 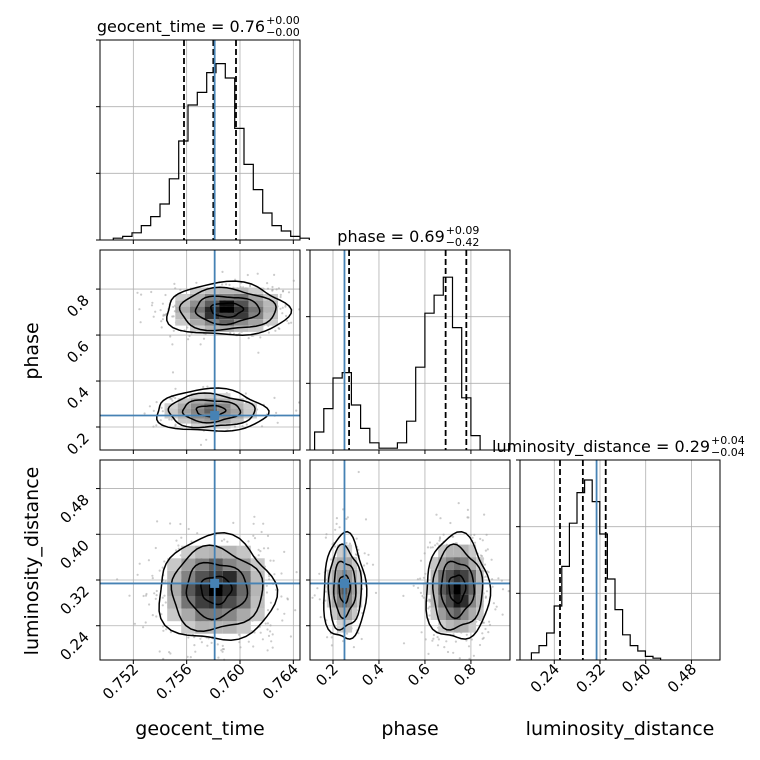 I want to click on x-tick-label: 0.6, so click(x=419, y=675).